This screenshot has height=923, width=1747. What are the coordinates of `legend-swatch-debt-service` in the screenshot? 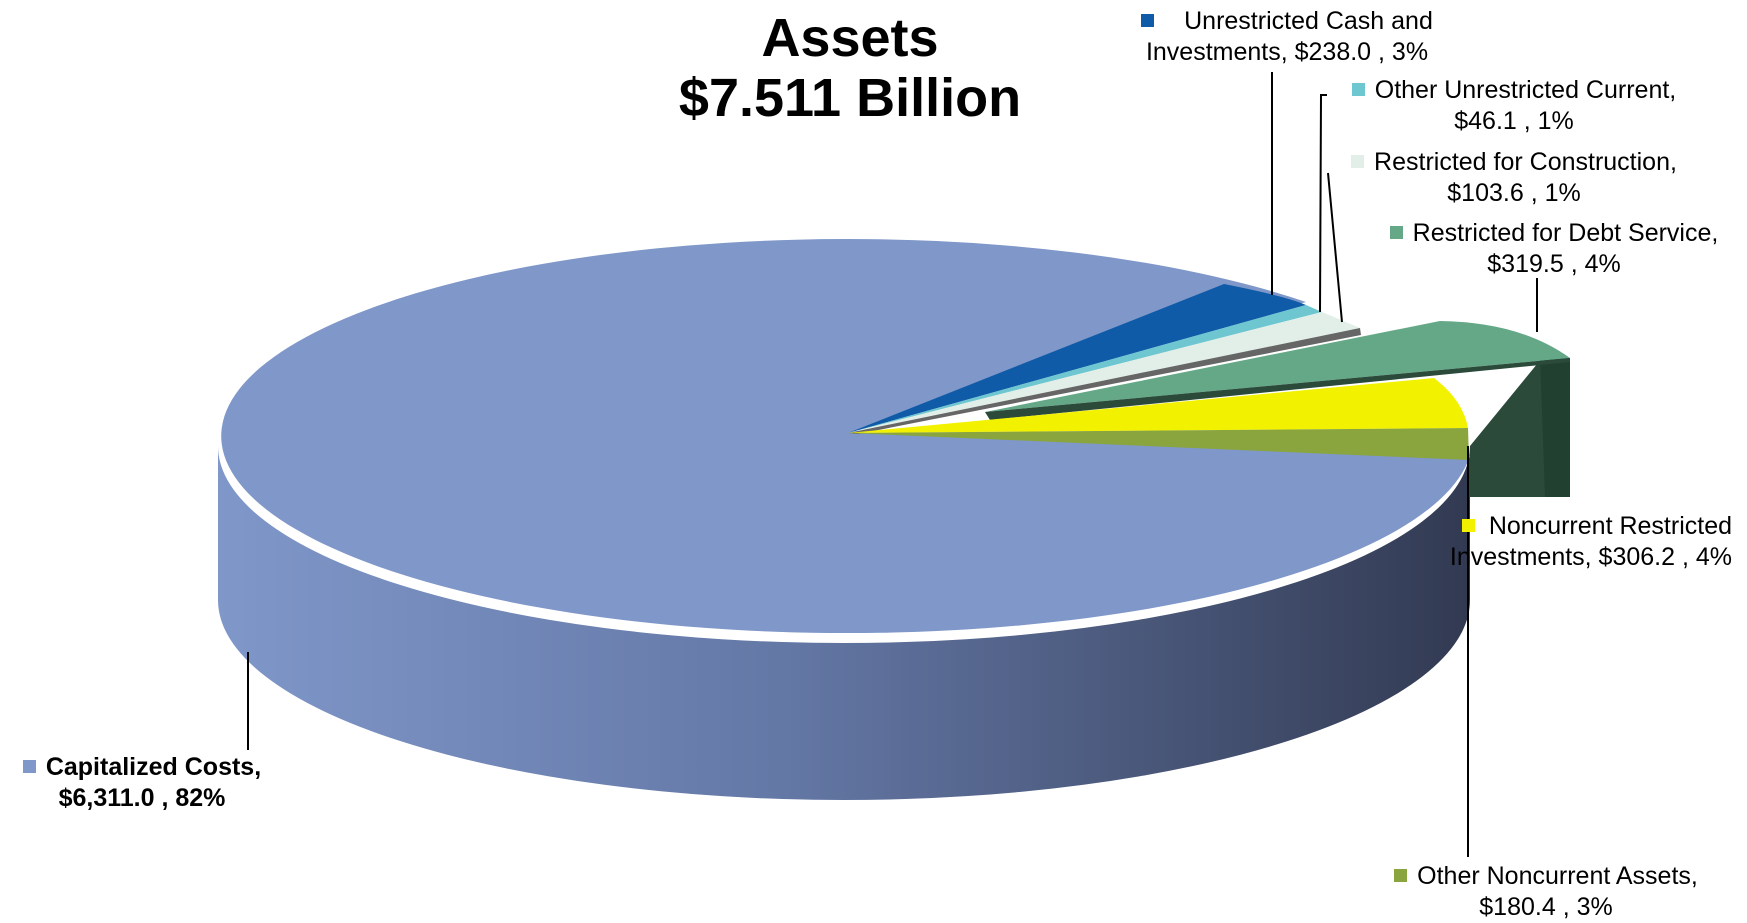 It's located at (1396, 232).